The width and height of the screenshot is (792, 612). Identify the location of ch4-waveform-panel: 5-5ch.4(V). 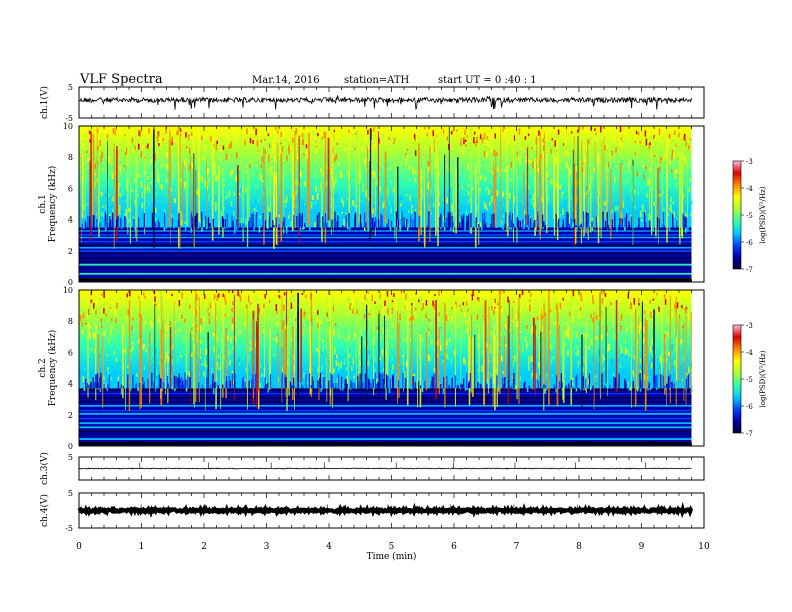
(372, 511).